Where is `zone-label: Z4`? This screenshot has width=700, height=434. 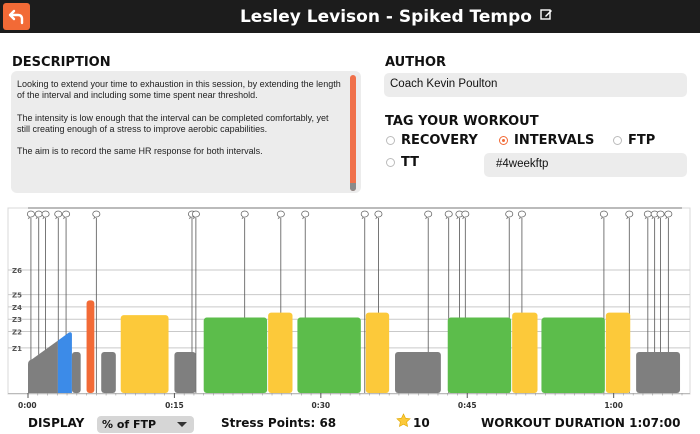
zone-label: Z4 is located at coordinates (17, 308).